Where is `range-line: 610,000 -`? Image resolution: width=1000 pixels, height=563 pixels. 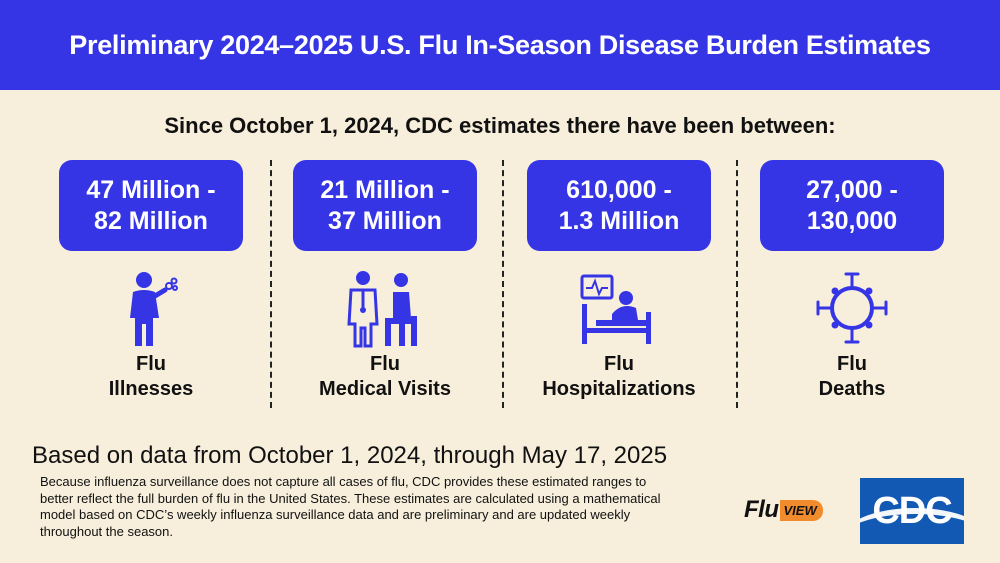
range-line: 610,000 - is located at coordinates (619, 189).